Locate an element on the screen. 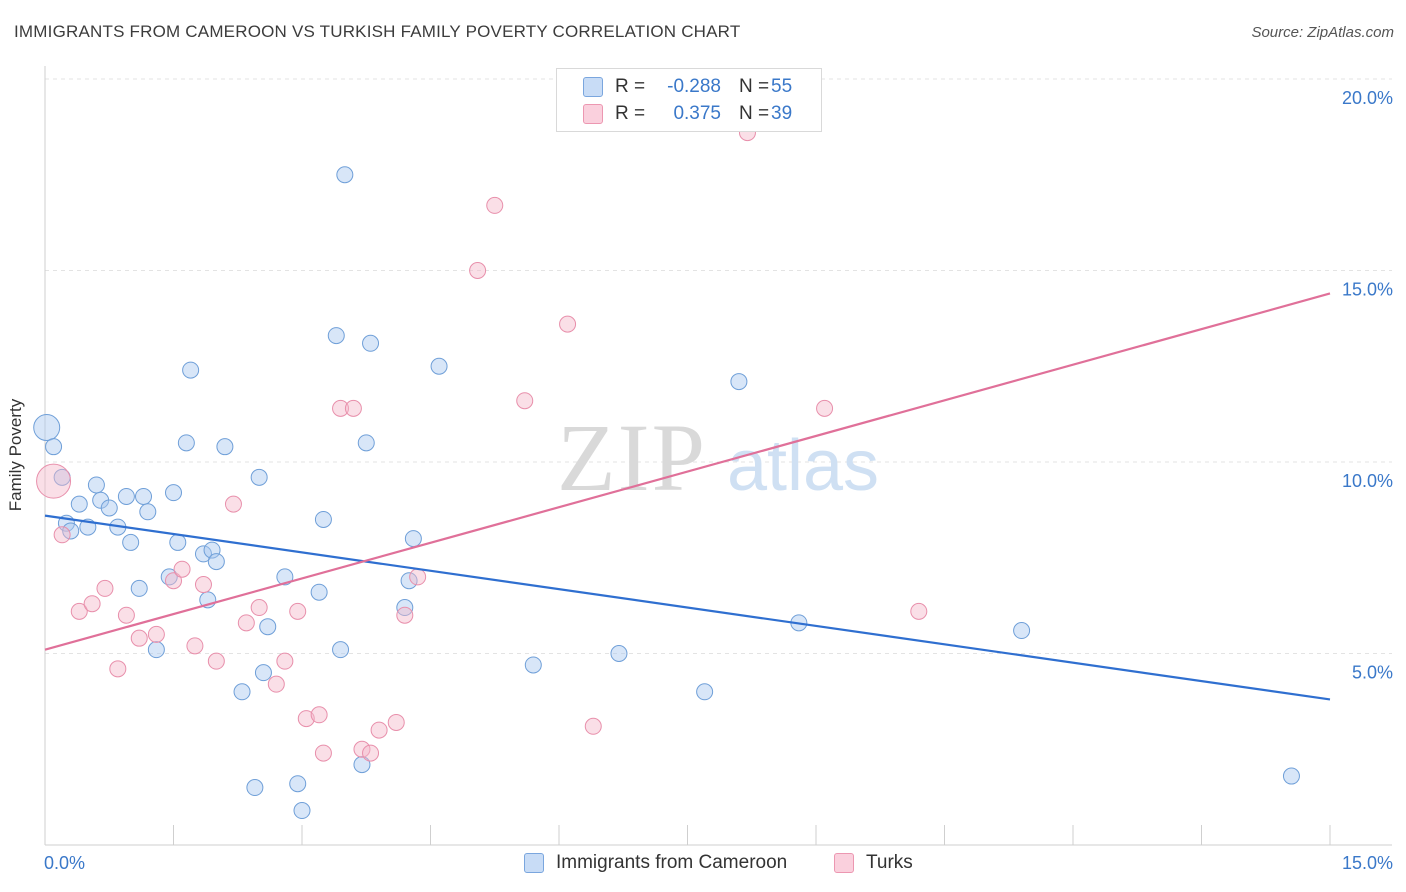 The width and height of the screenshot is (1406, 892). legend-item-turks: Turks is located at coordinates (873, 863).